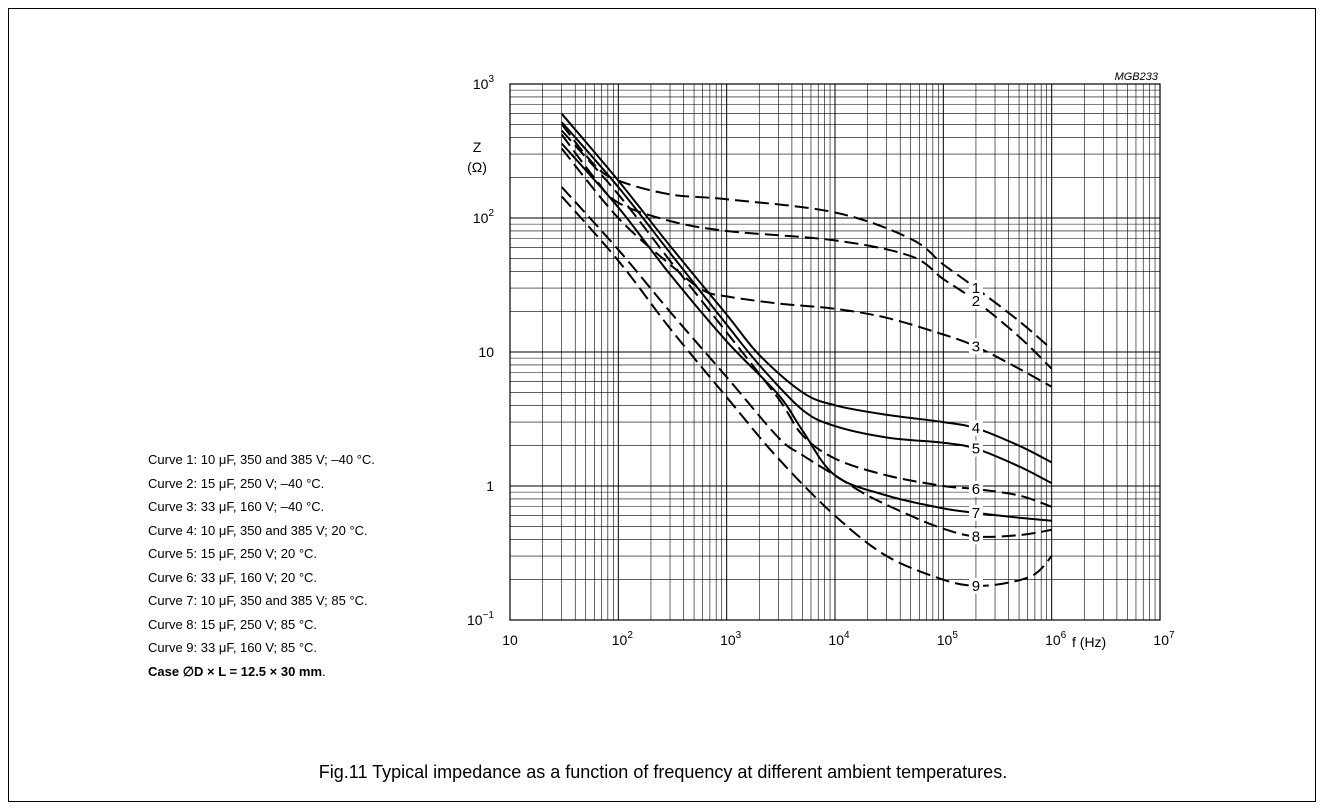 The height and width of the screenshot is (812, 1326). I want to click on x-tick-labels: 10 10² 10³ 10⁴ 10⁵ 10⁶ 10⁷, so click(838, 639).